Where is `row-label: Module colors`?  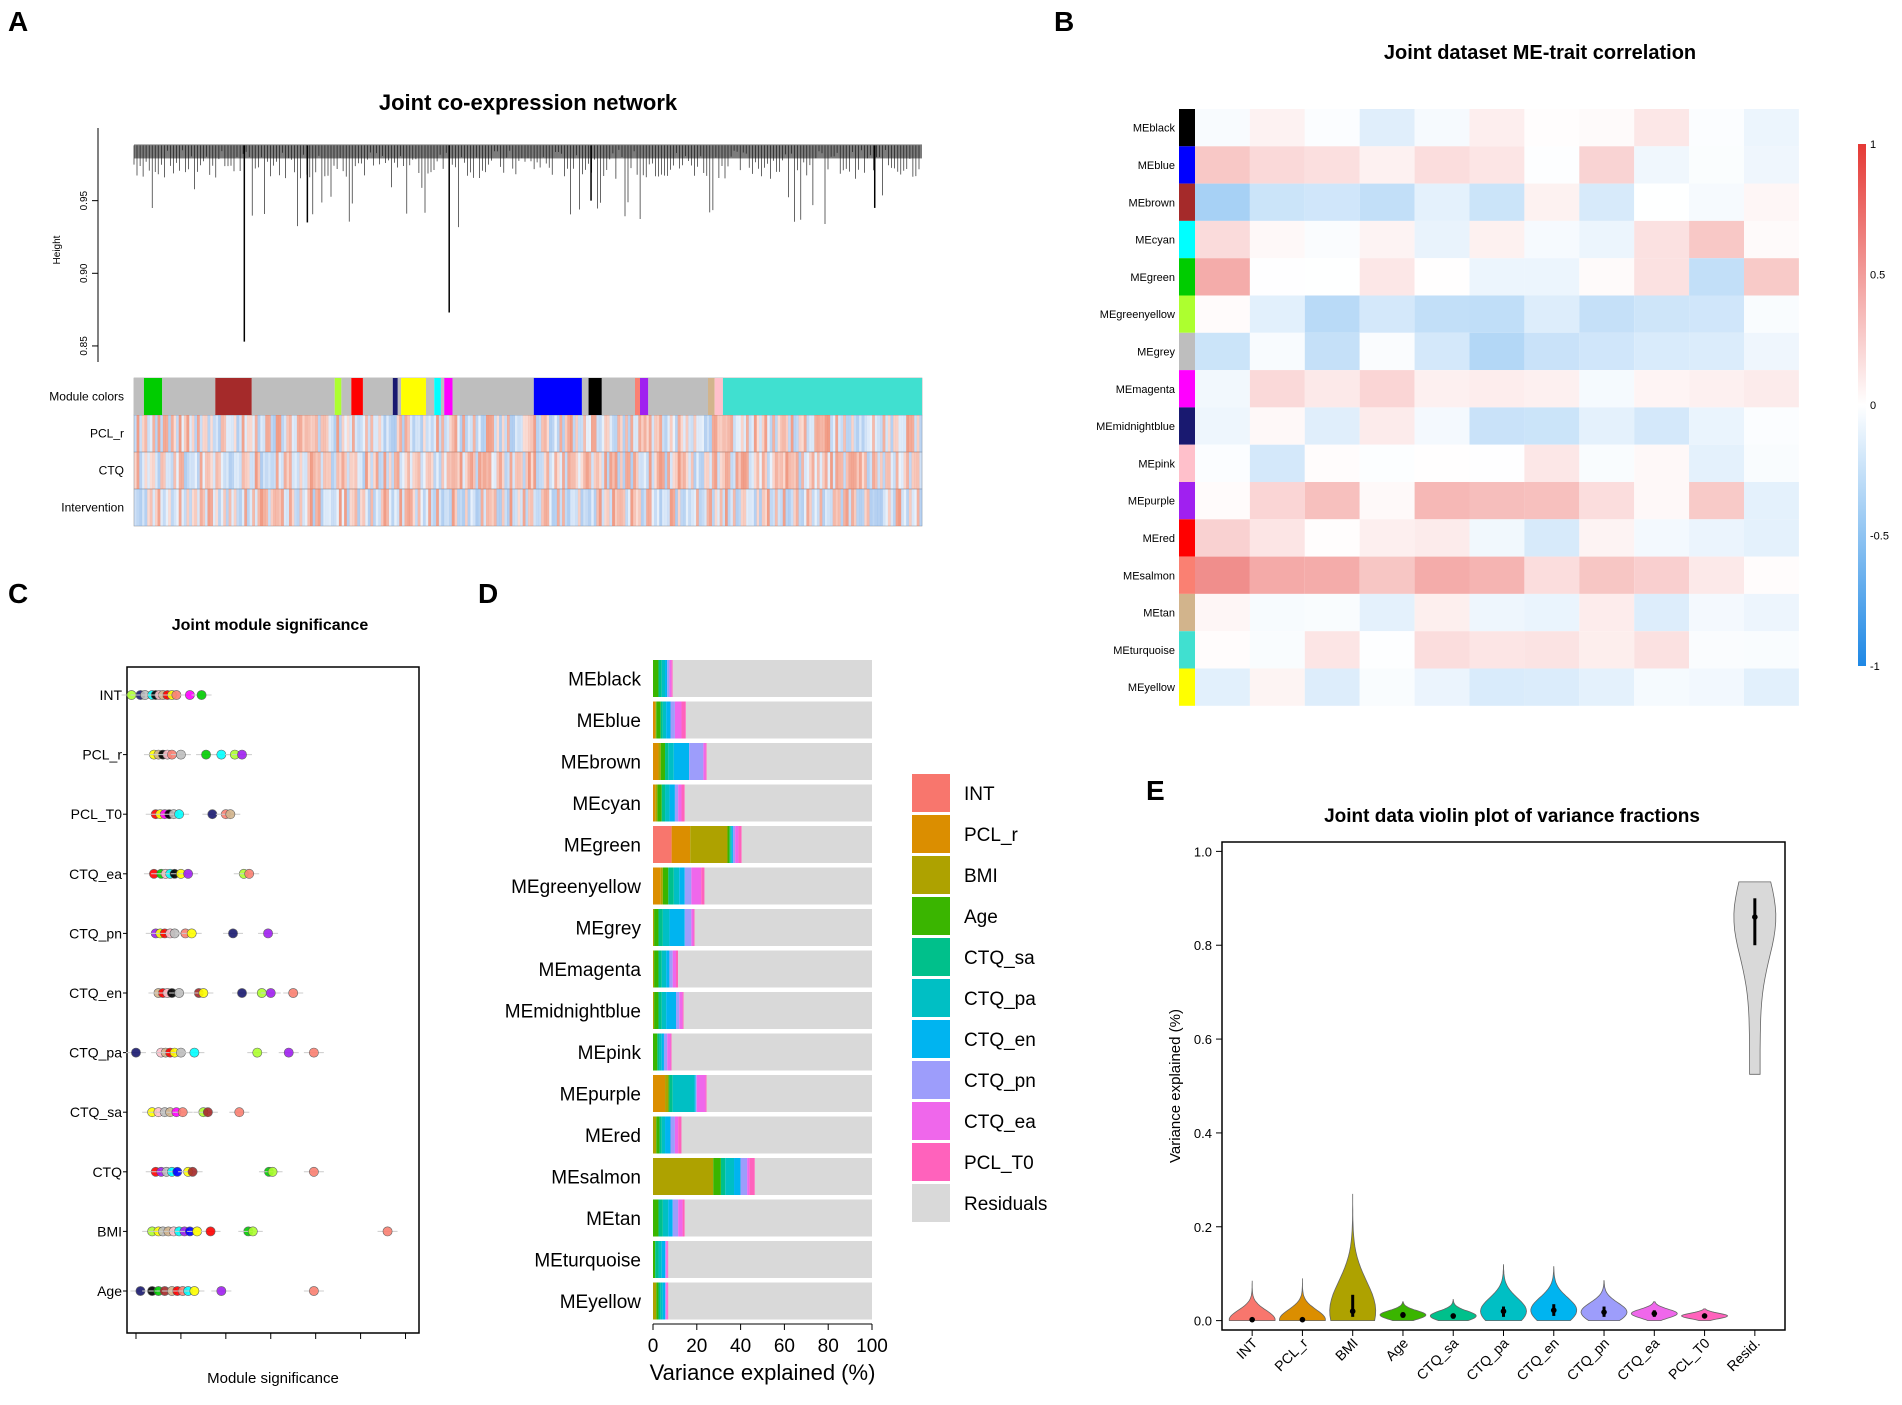
row-label: Module colors is located at coordinates (86, 397).